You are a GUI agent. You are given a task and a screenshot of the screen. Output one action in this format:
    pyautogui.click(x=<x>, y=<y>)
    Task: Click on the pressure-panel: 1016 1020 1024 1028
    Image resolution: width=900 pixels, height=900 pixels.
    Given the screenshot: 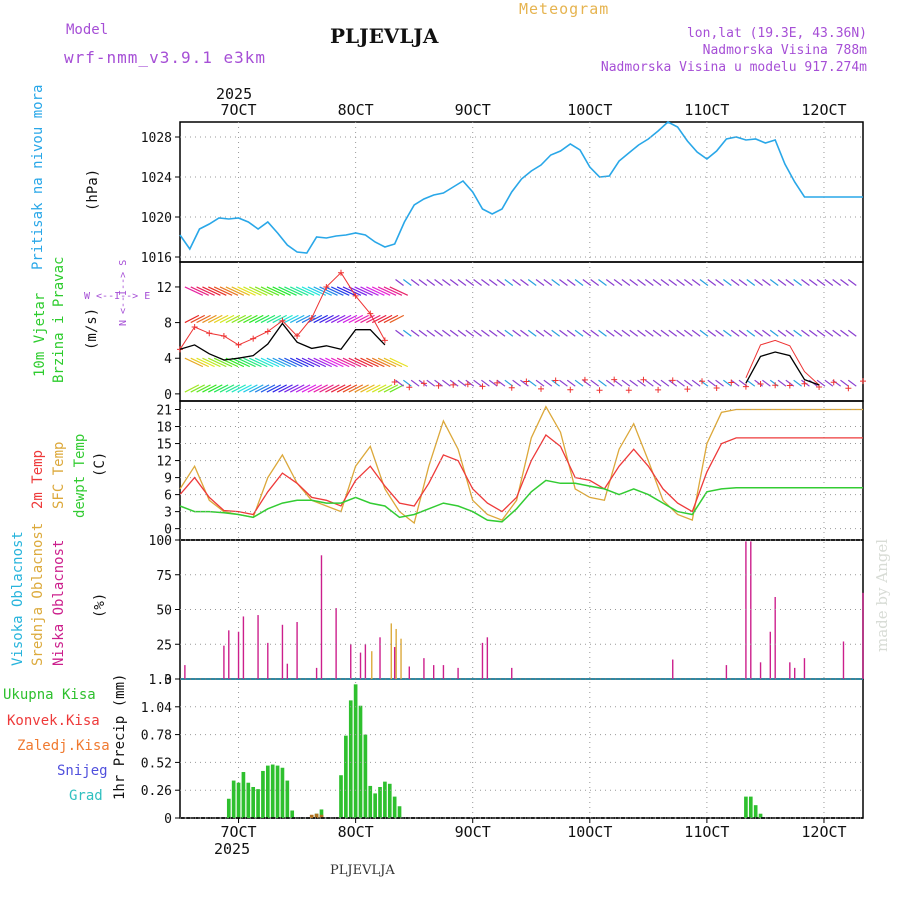 What is the action you would take?
    pyautogui.click(x=502, y=193)
    